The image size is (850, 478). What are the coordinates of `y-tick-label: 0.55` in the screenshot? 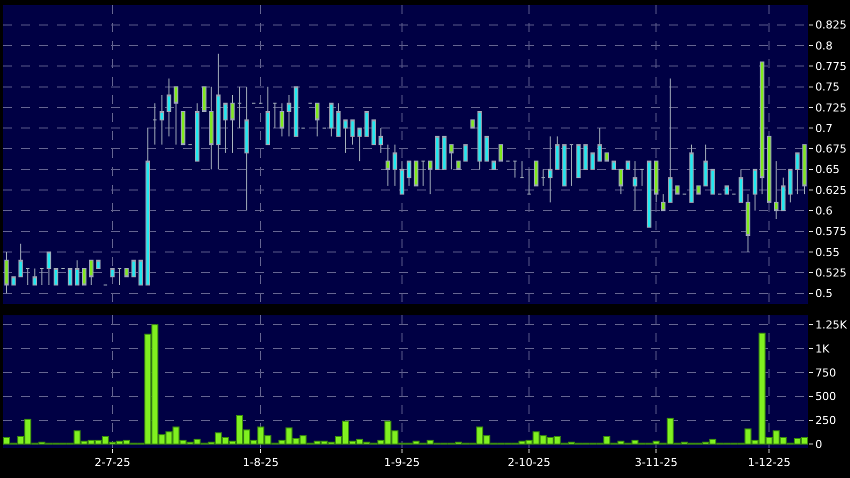 It's located at (827, 252).